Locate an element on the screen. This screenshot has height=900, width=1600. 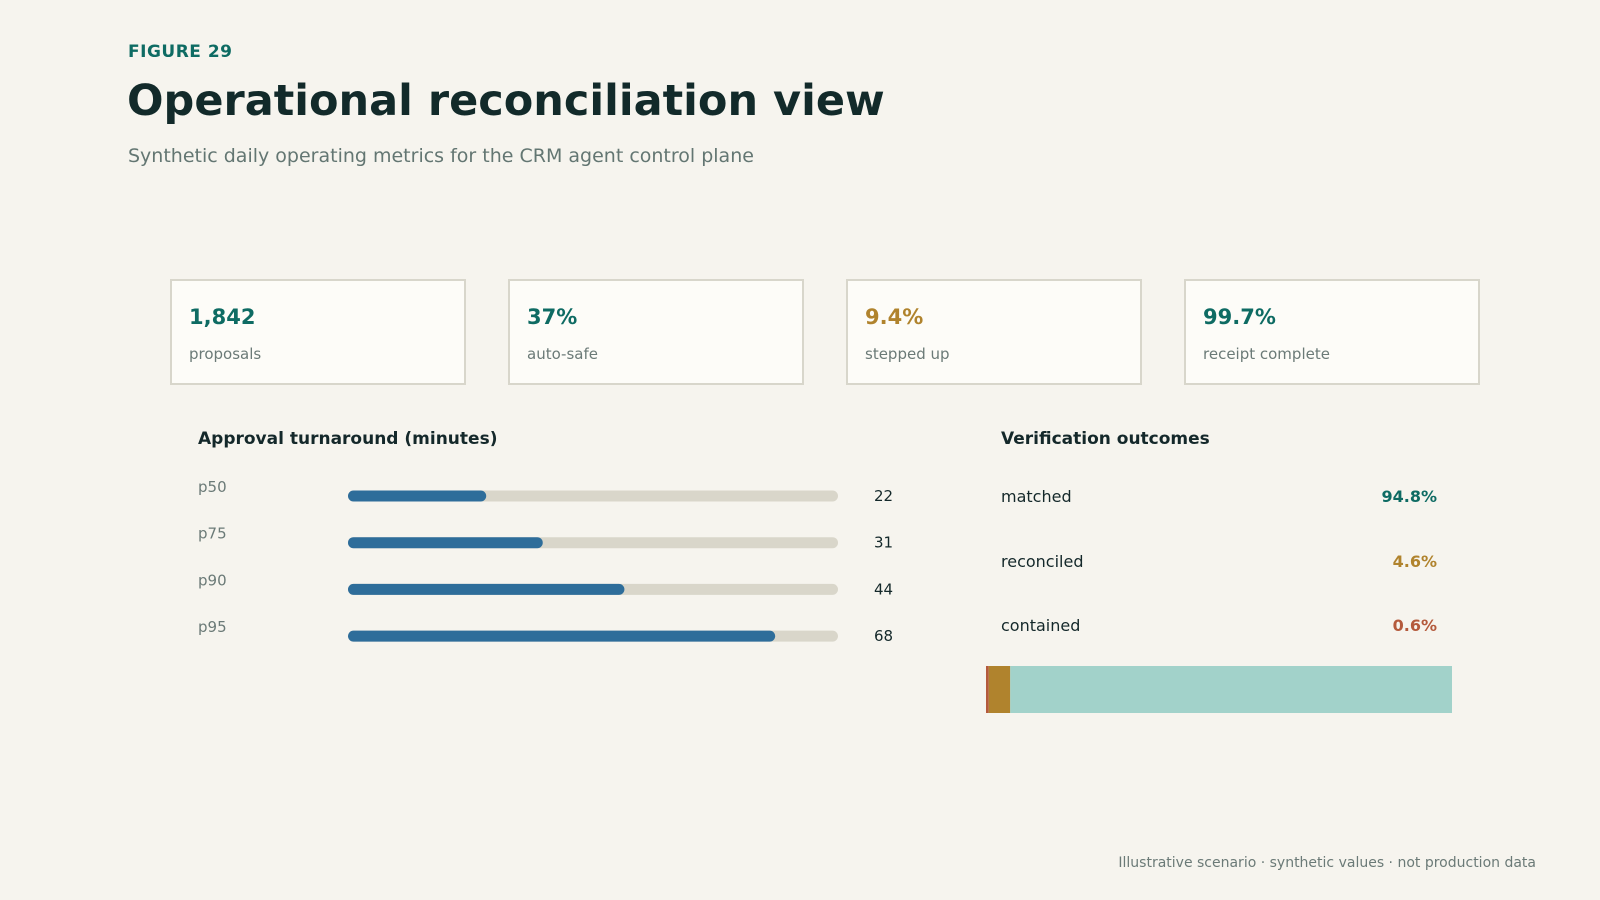
turnaround-bar-p50 is located at coordinates (417, 496).